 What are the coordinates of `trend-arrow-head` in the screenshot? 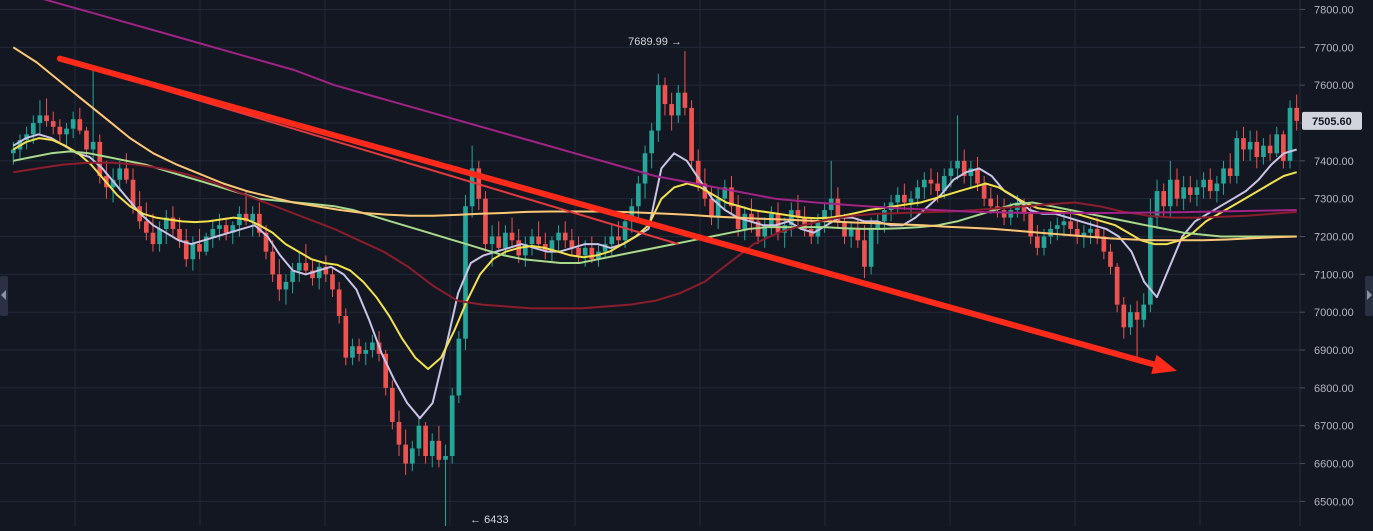 It's located at (1164, 364).